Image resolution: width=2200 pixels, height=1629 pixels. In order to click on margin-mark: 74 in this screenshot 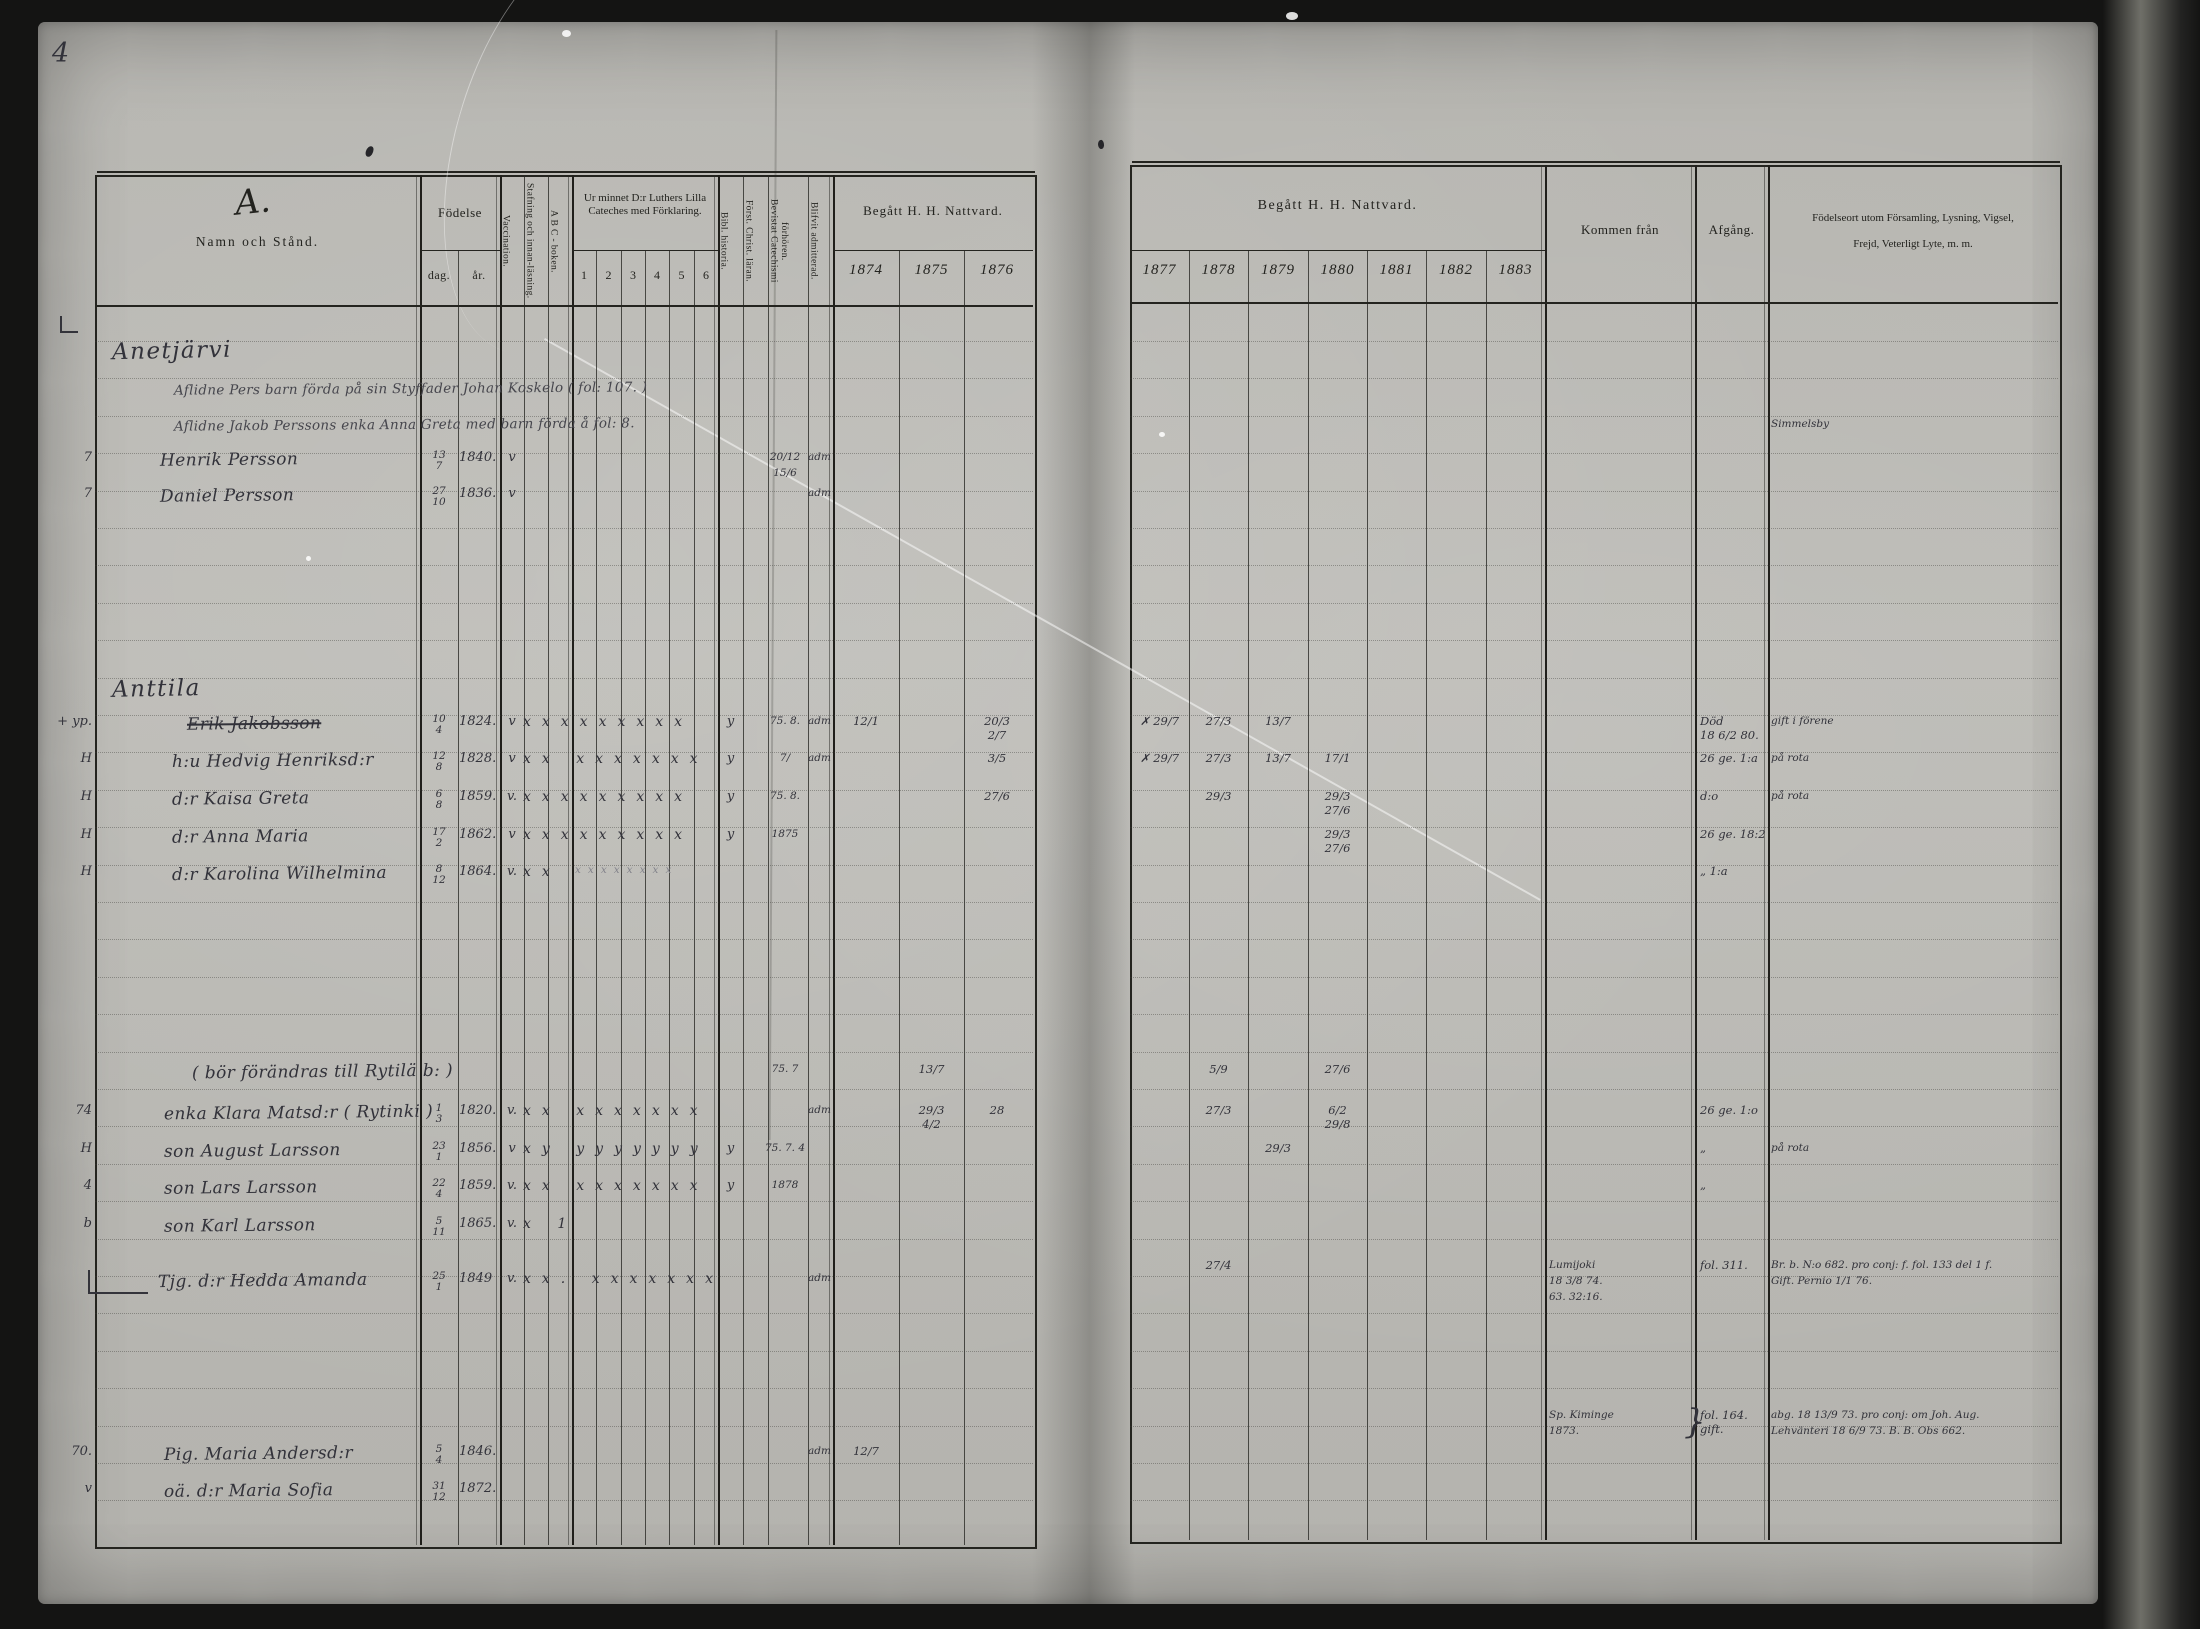, I will do `click(83, 1110)`.